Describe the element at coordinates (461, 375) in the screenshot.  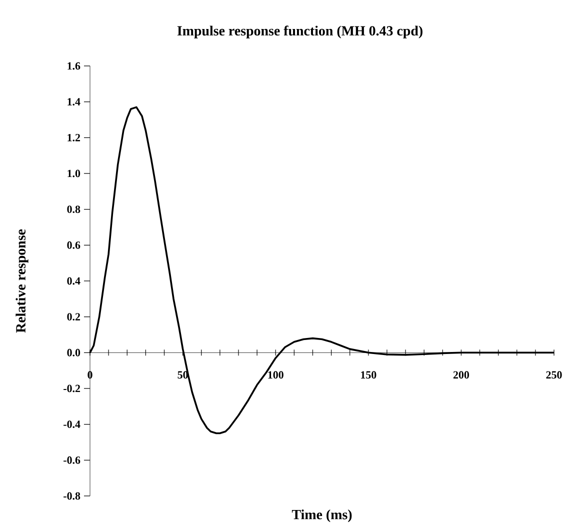
I see `x-tick-label: 200` at that location.